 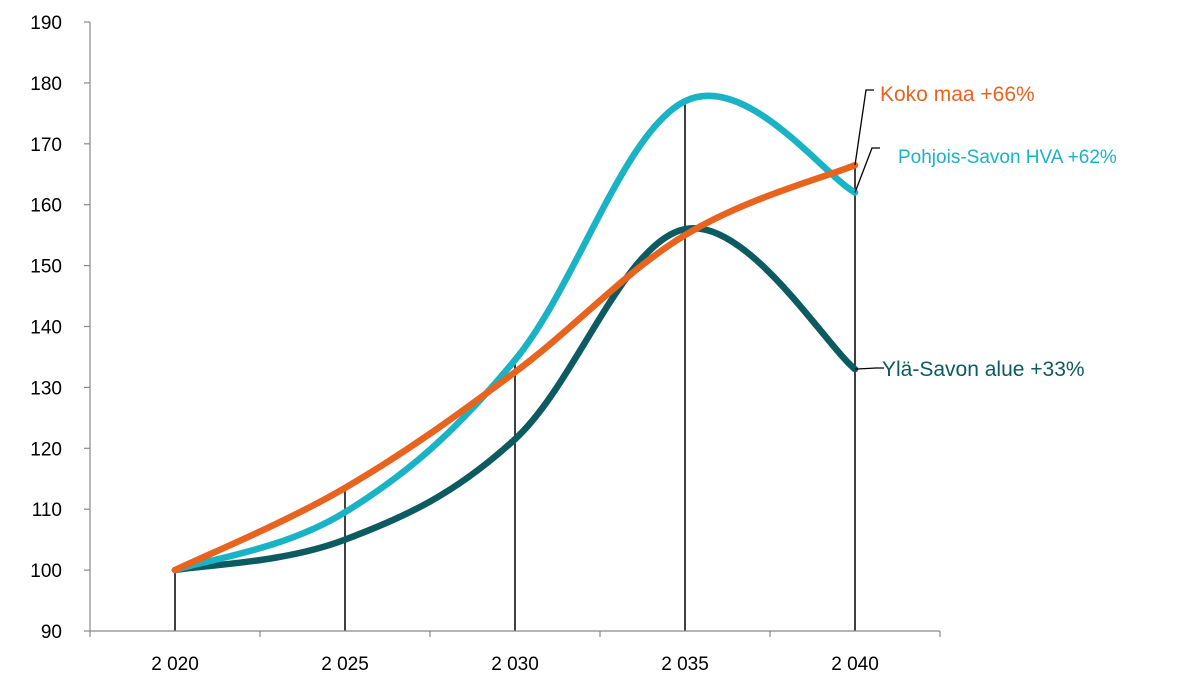 What do you see at coordinates (1007, 157) in the screenshot?
I see `label-pohjois-savon-hva: Pohjois-Savon HVA +62%` at bounding box center [1007, 157].